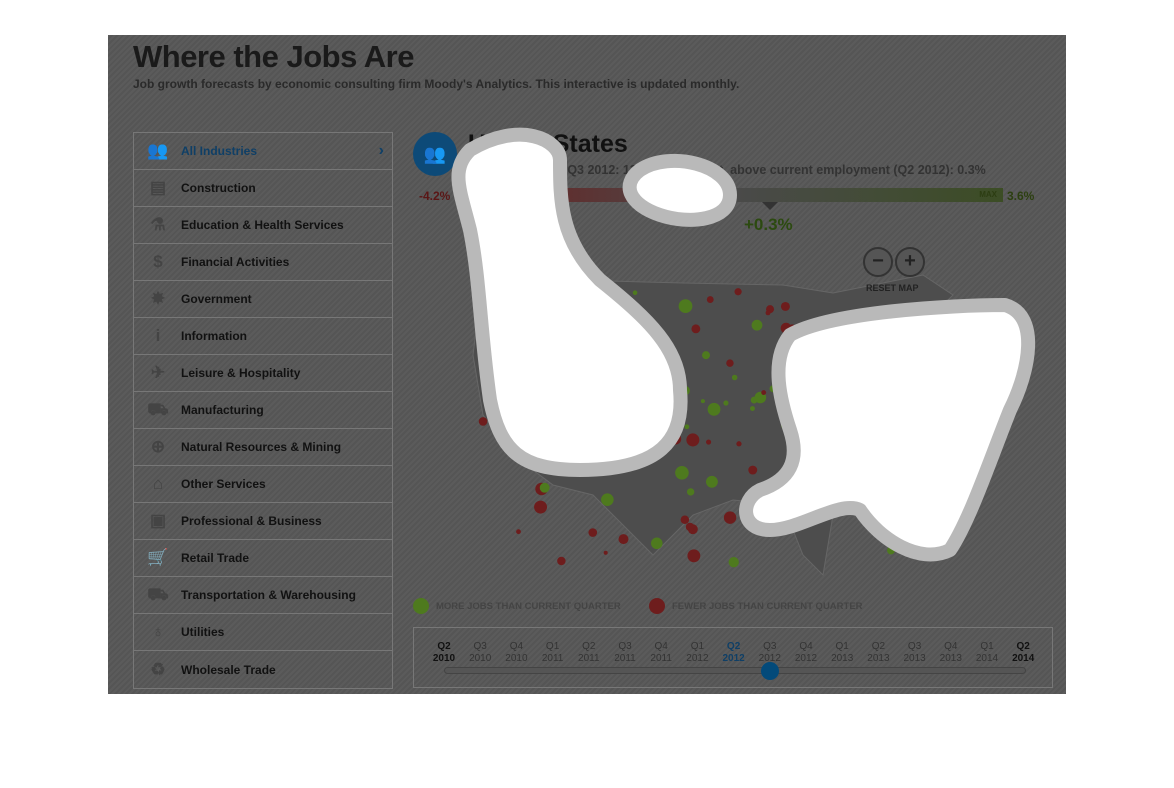 The height and width of the screenshot is (788, 1174). Describe the element at coordinates (842, 653) in the screenshot. I see `timeline-quarter: Q1 2013` at that location.